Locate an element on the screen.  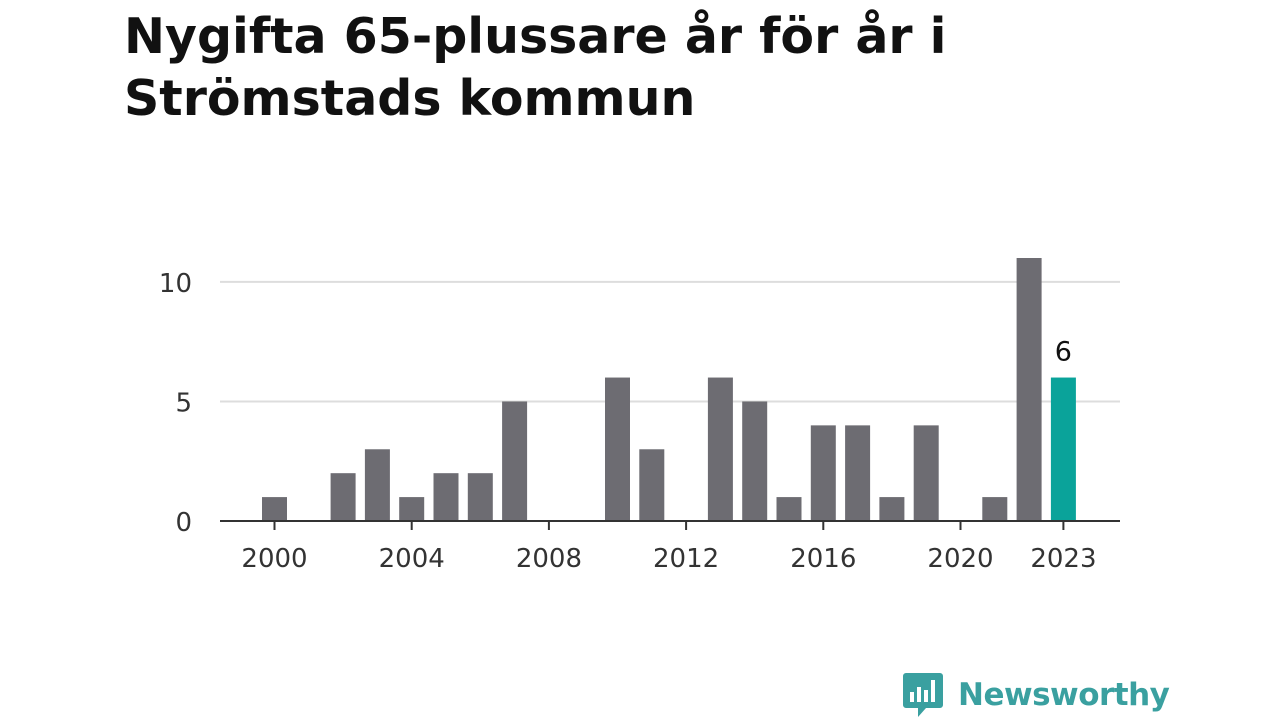
y-axis-labels: 0 5 10 is located at coordinates (175, 403).